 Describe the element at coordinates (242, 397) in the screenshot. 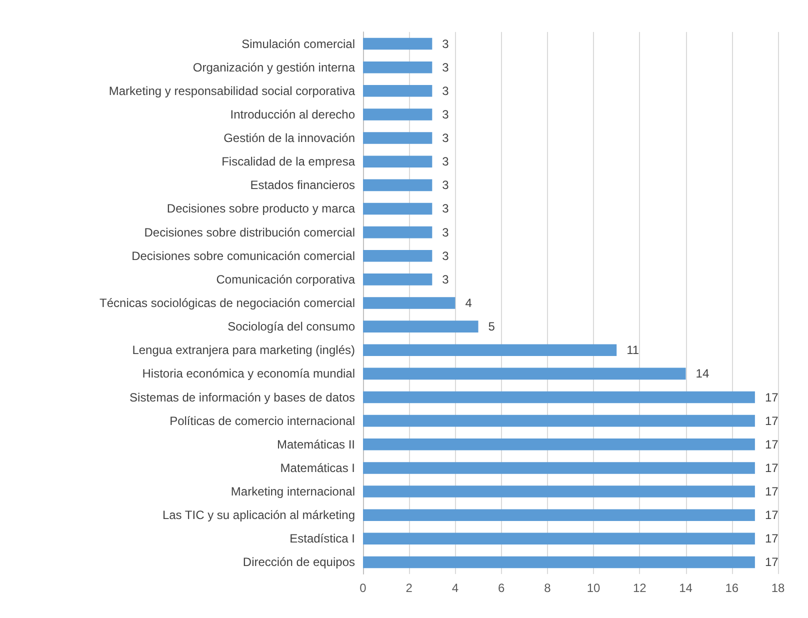

I see `y-tick-label: Sistemas de información y bases de datos` at that location.